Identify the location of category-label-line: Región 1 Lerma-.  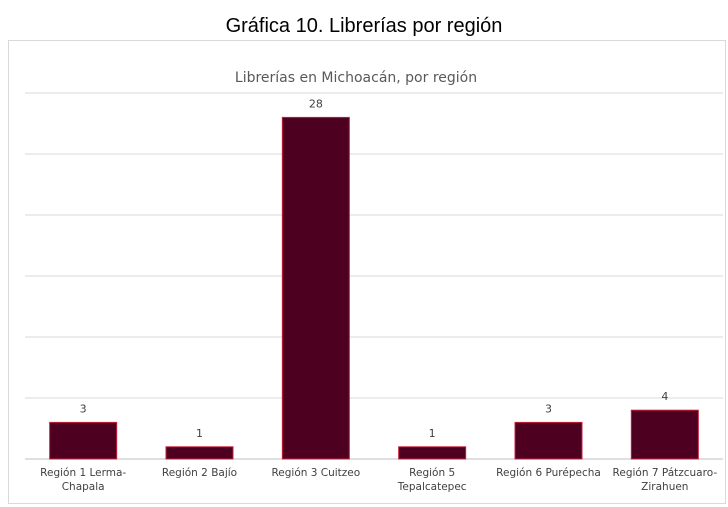
(83, 473).